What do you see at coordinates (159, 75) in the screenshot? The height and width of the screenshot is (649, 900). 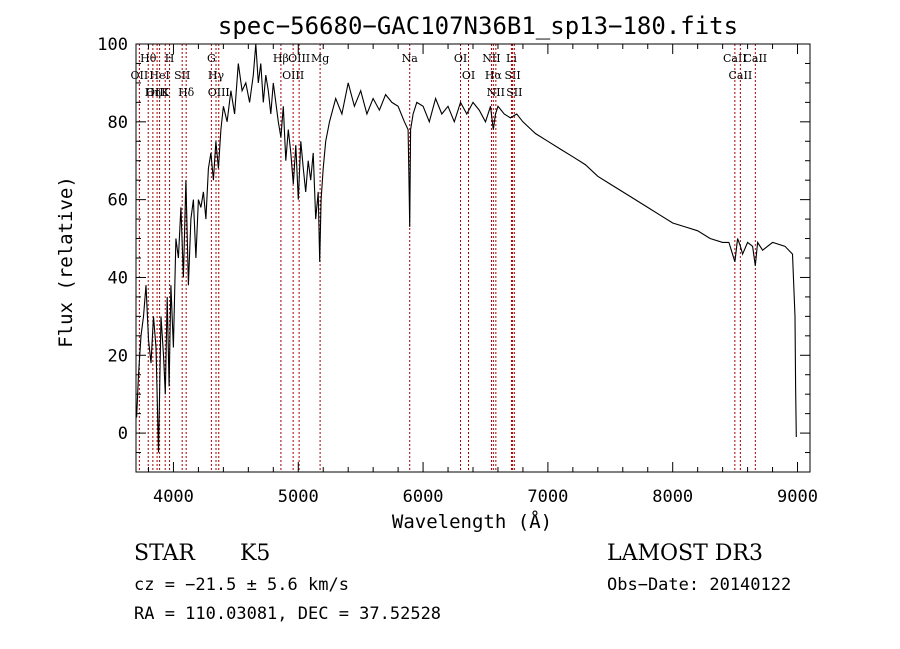 I see `line-label: HeI` at bounding box center [159, 75].